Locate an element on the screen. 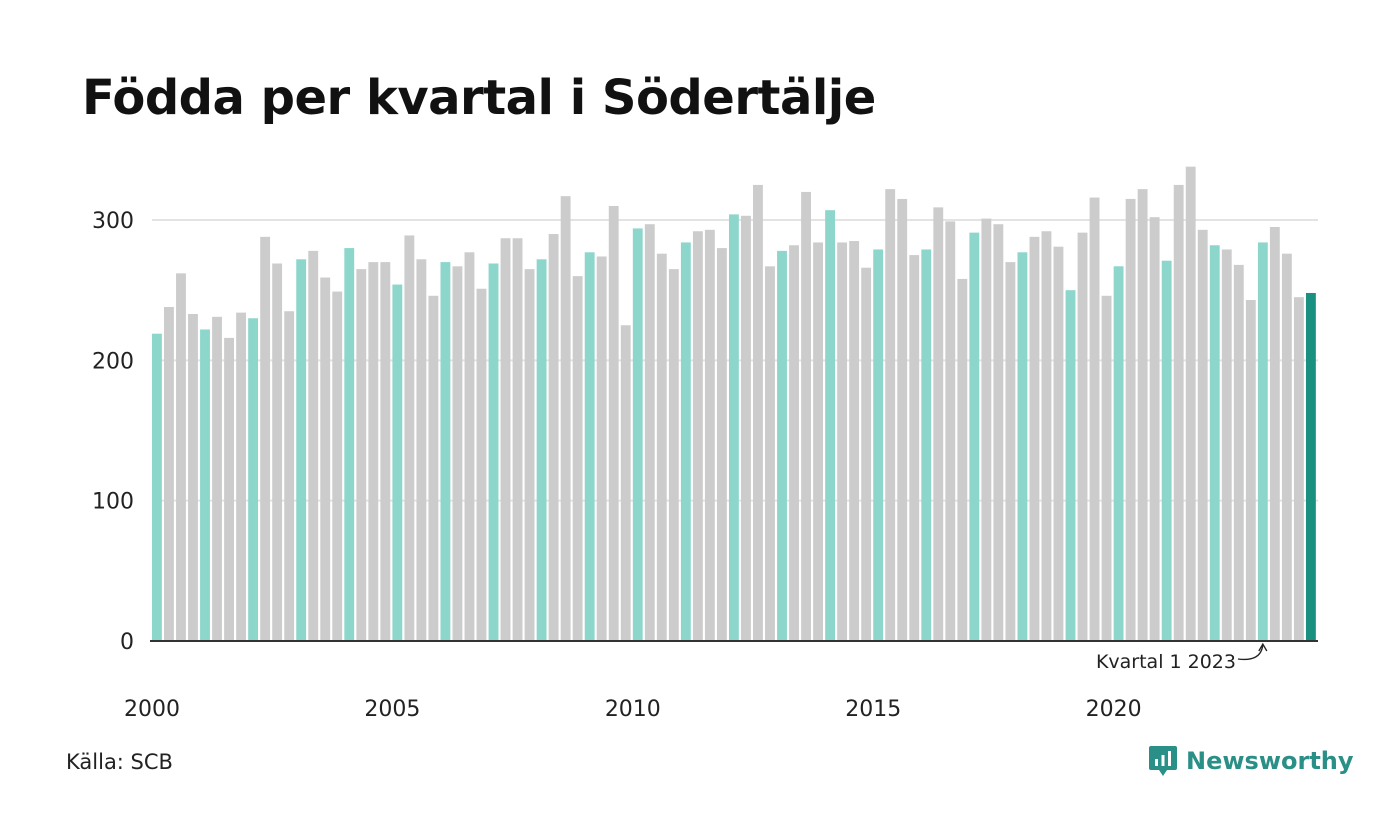 This screenshot has width=1400, height=840. bar-2023-q4 is located at coordinates (1298, 469).